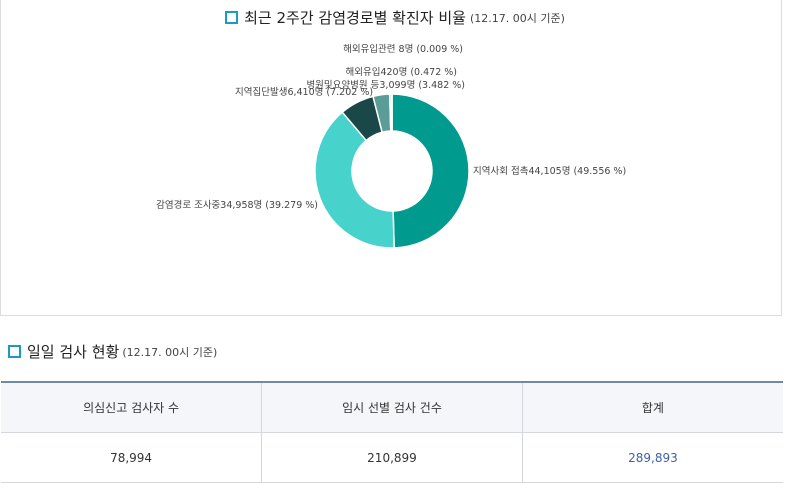 Image resolution: width=788 pixels, height=483 pixels. I want to click on slice-label-under-investigation: 감염경로 조사중34,958명 (39.279 %), so click(237, 205).